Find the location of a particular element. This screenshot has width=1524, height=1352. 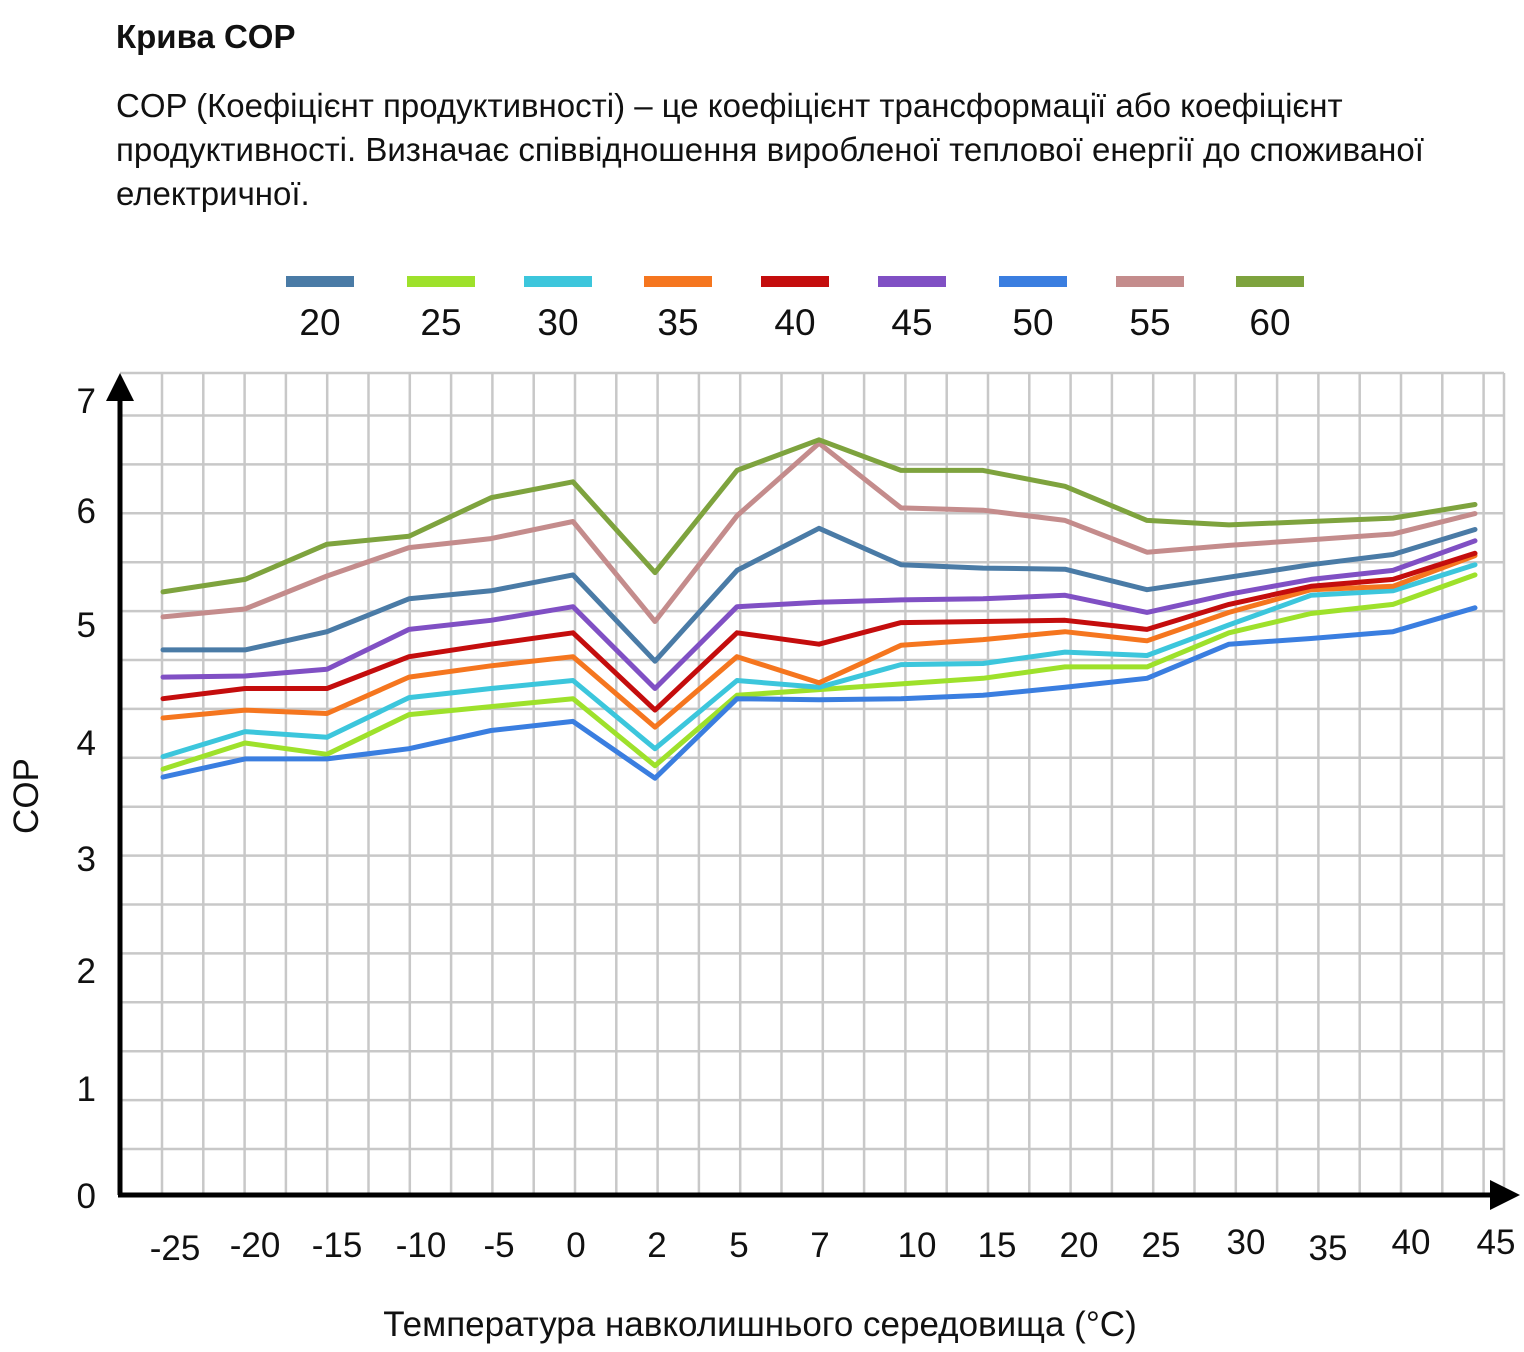

y-axis-label: COP is located at coordinates (26, 796).